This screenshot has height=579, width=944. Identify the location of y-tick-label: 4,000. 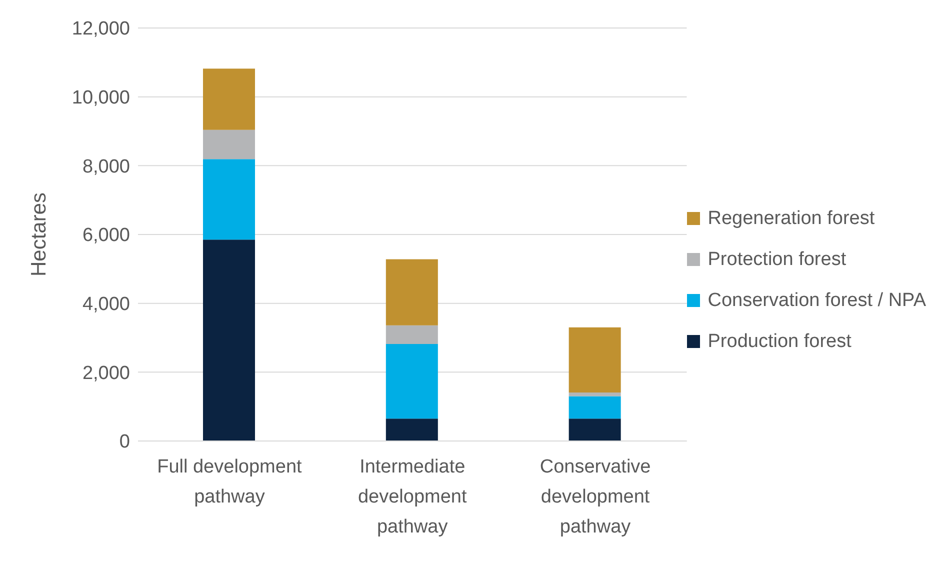
(106, 305).